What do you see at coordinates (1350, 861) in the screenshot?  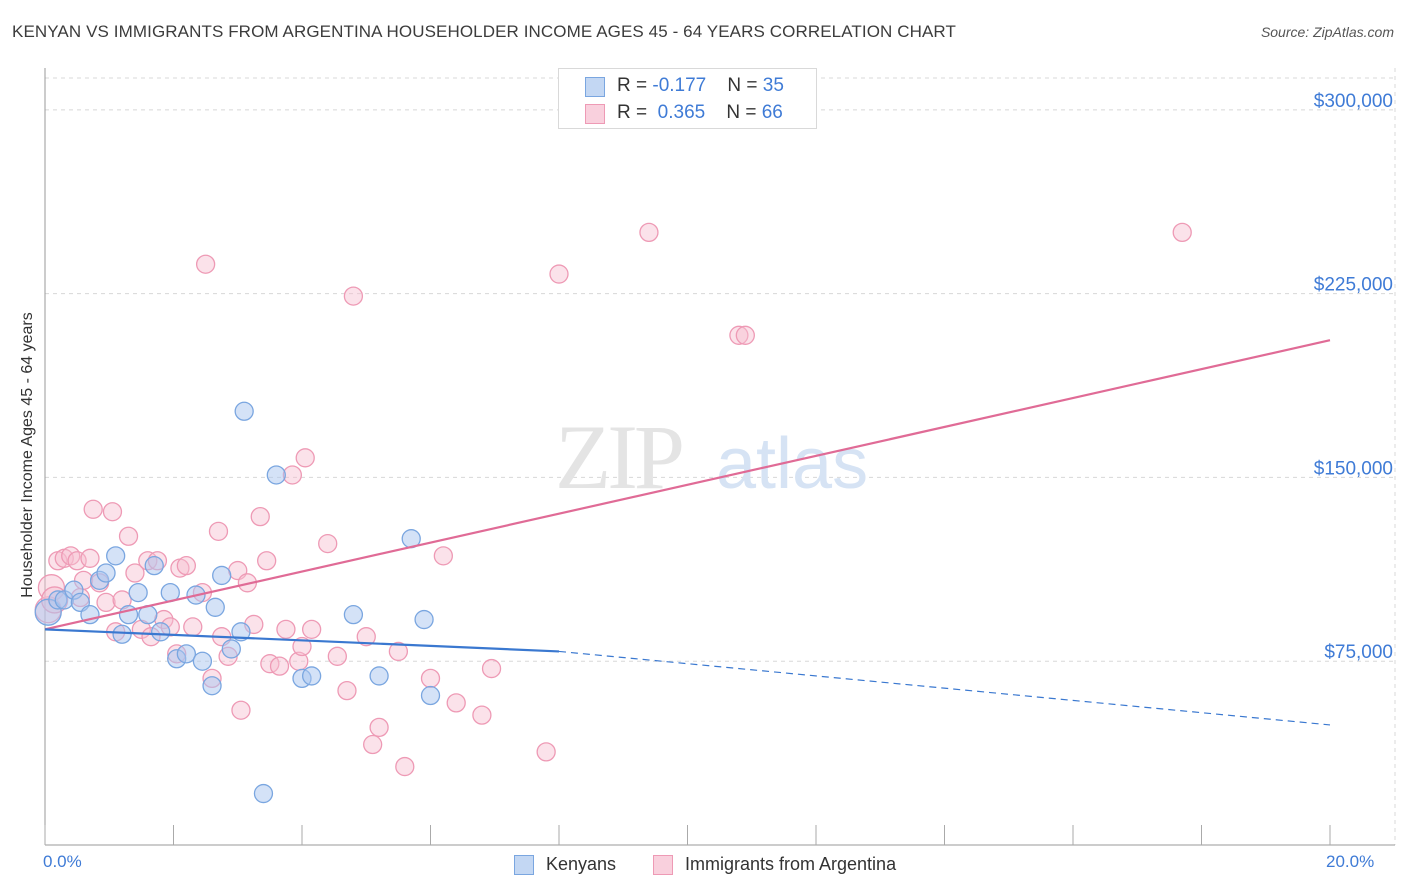 I see `x-max-label: 20.0%` at bounding box center [1350, 861].